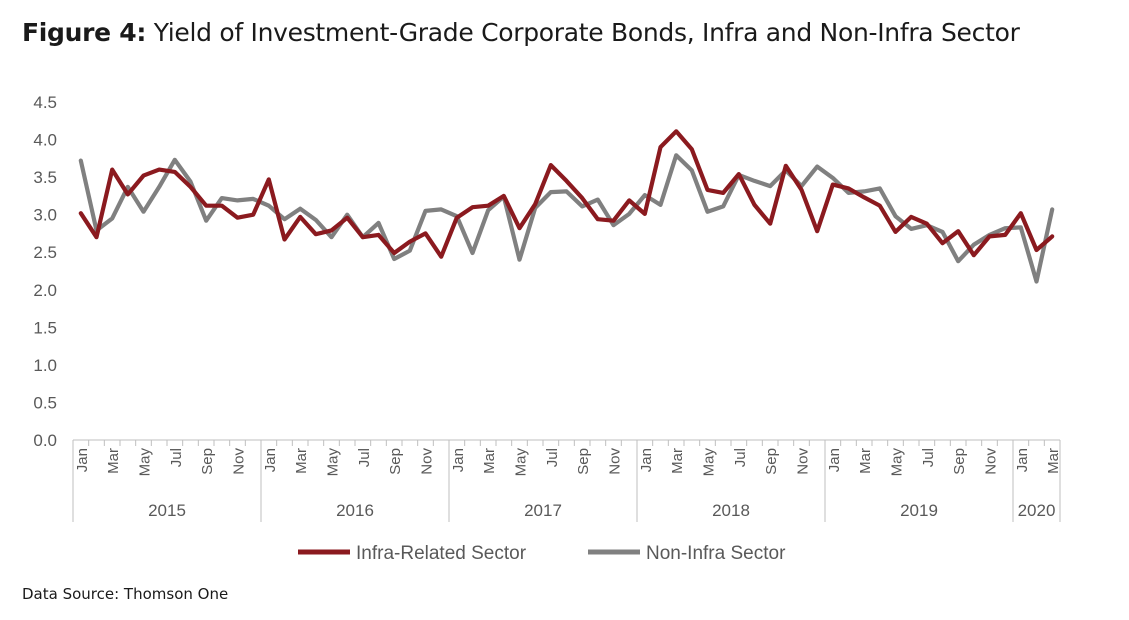  Describe the element at coordinates (45, 290) in the screenshot. I see `y-tick-label: 2.0` at that location.